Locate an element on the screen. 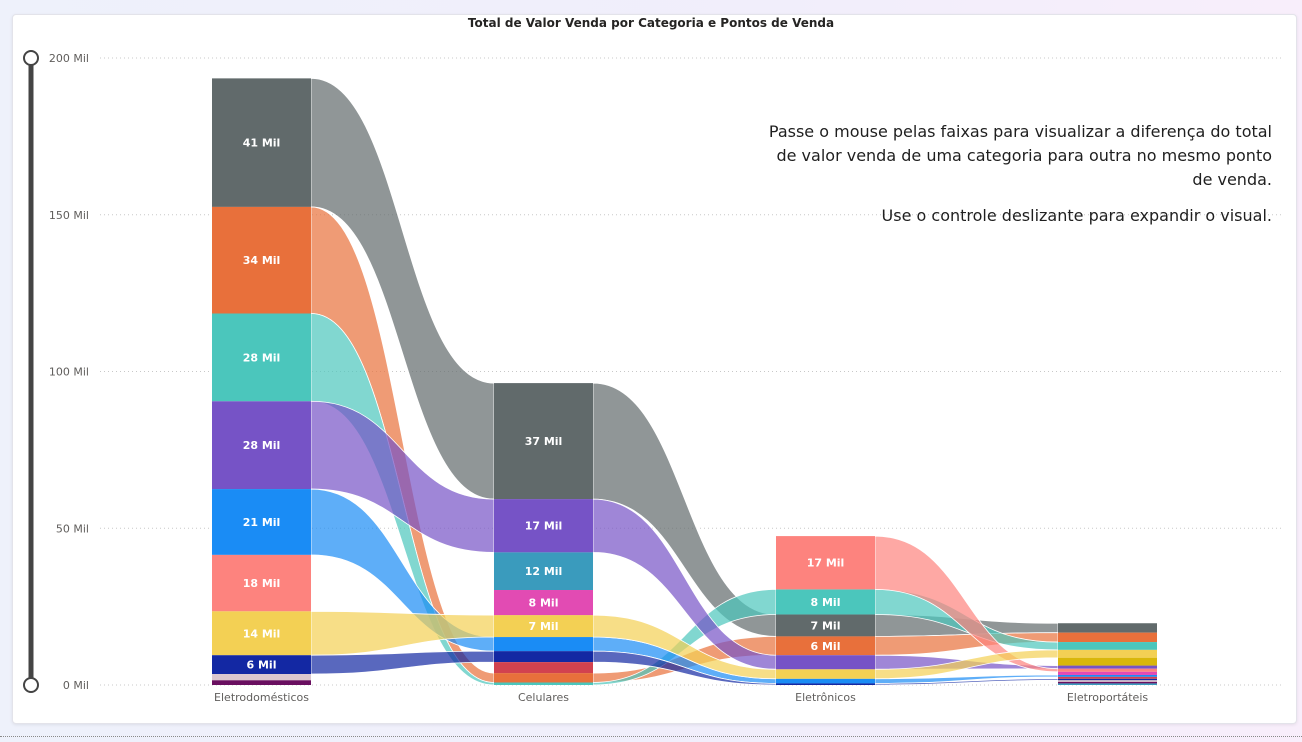 This screenshot has height=742, width=1302. data-label: 12 Mil is located at coordinates (544, 571).